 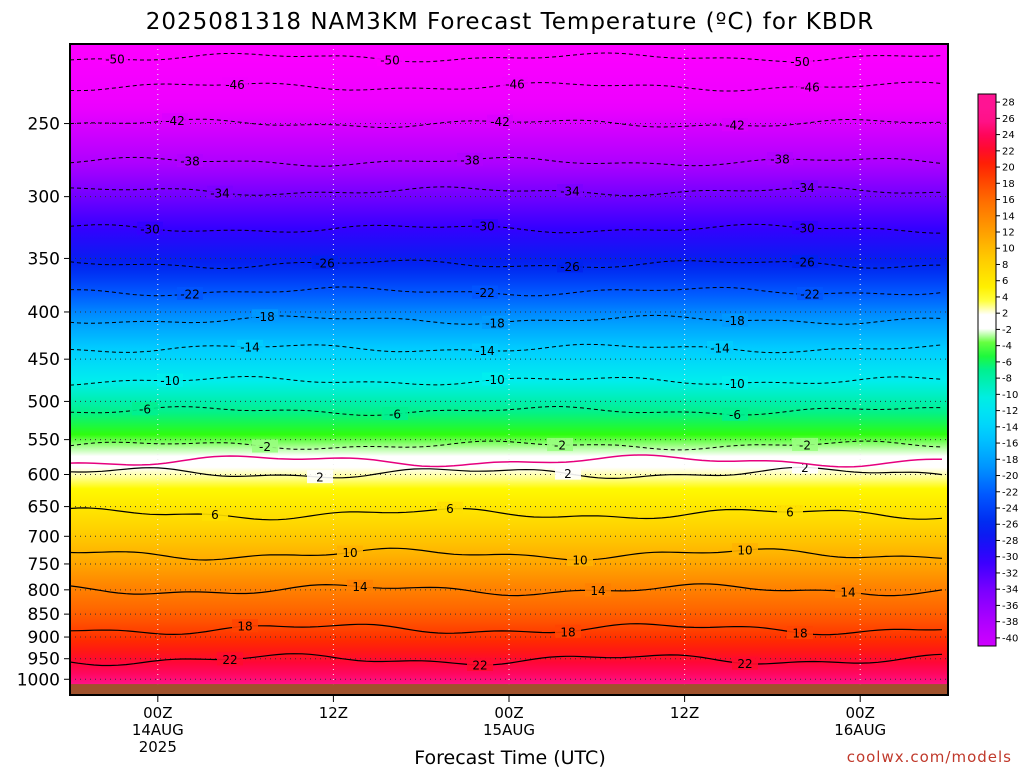 What do you see at coordinates (1010, 444) in the screenshot?
I see `colorbar-label: -16` at bounding box center [1010, 444].